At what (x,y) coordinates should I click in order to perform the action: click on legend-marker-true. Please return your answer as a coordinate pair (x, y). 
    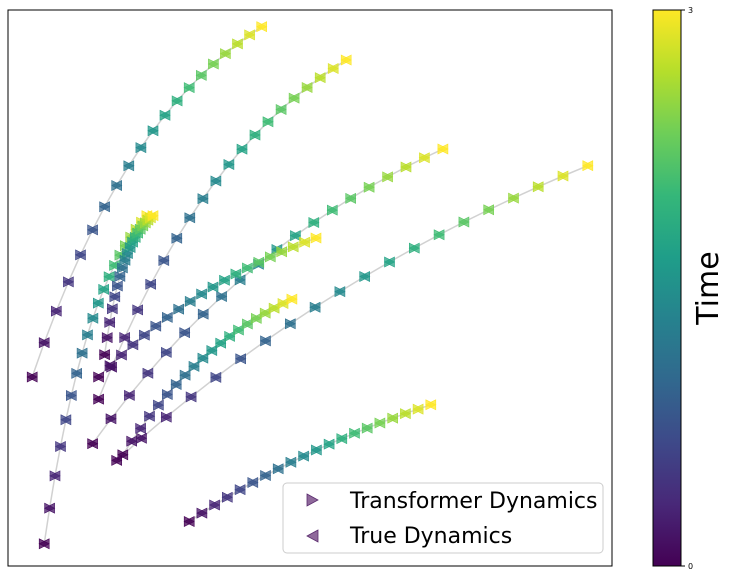
    Looking at the image, I should click on (312, 536).